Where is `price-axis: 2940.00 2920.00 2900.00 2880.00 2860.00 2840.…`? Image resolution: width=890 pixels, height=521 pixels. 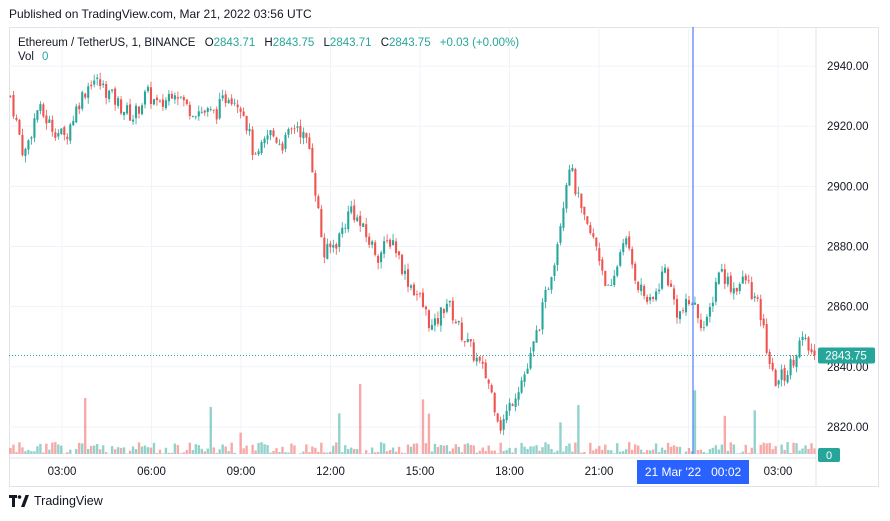
price-axis: 2940.00 2920.00 2900.00 2880.00 2860.00 2840.… is located at coordinates (848, 247).